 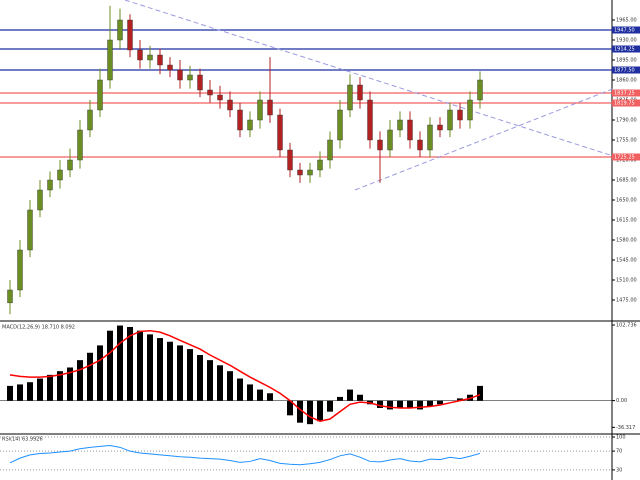 I want to click on rsi-title: RSI(14) 63.9926, so click(x=22, y=440).